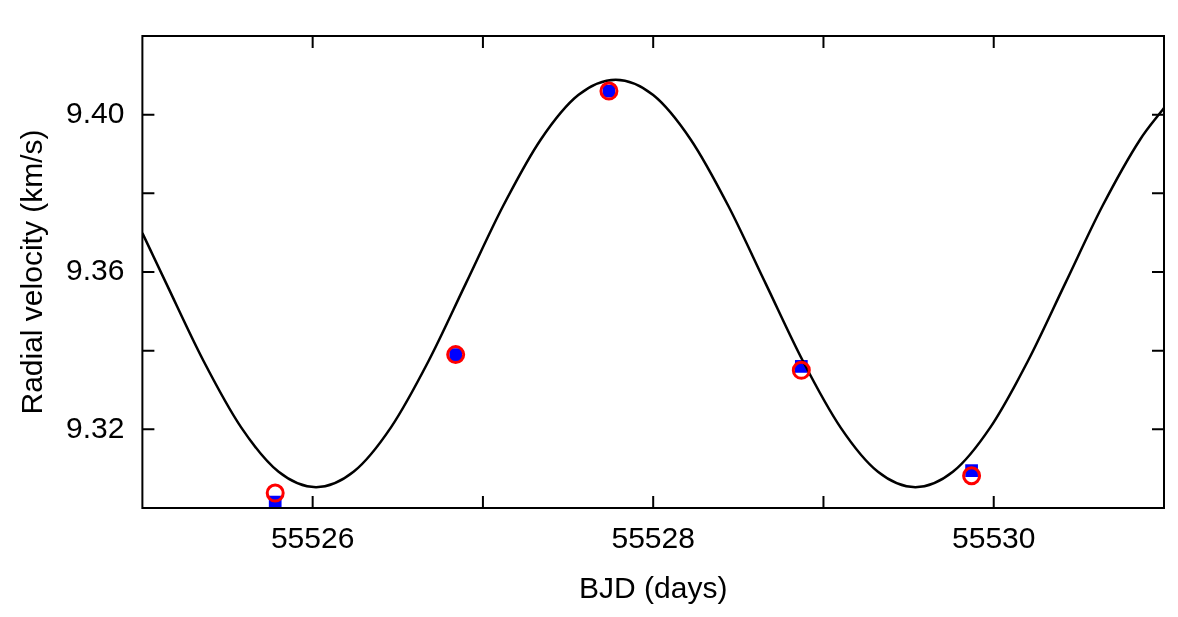  What do you see at coordinates (653, 538) in the screenshot?
I see `x-tick-label: 55528` at bounding box center [653, 538].